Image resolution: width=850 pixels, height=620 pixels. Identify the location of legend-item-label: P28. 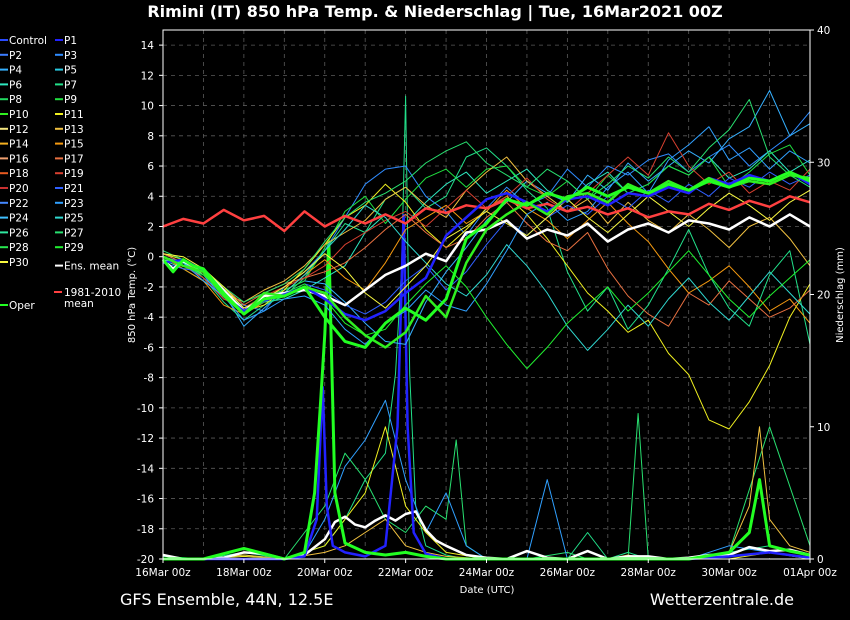
(19, 248).